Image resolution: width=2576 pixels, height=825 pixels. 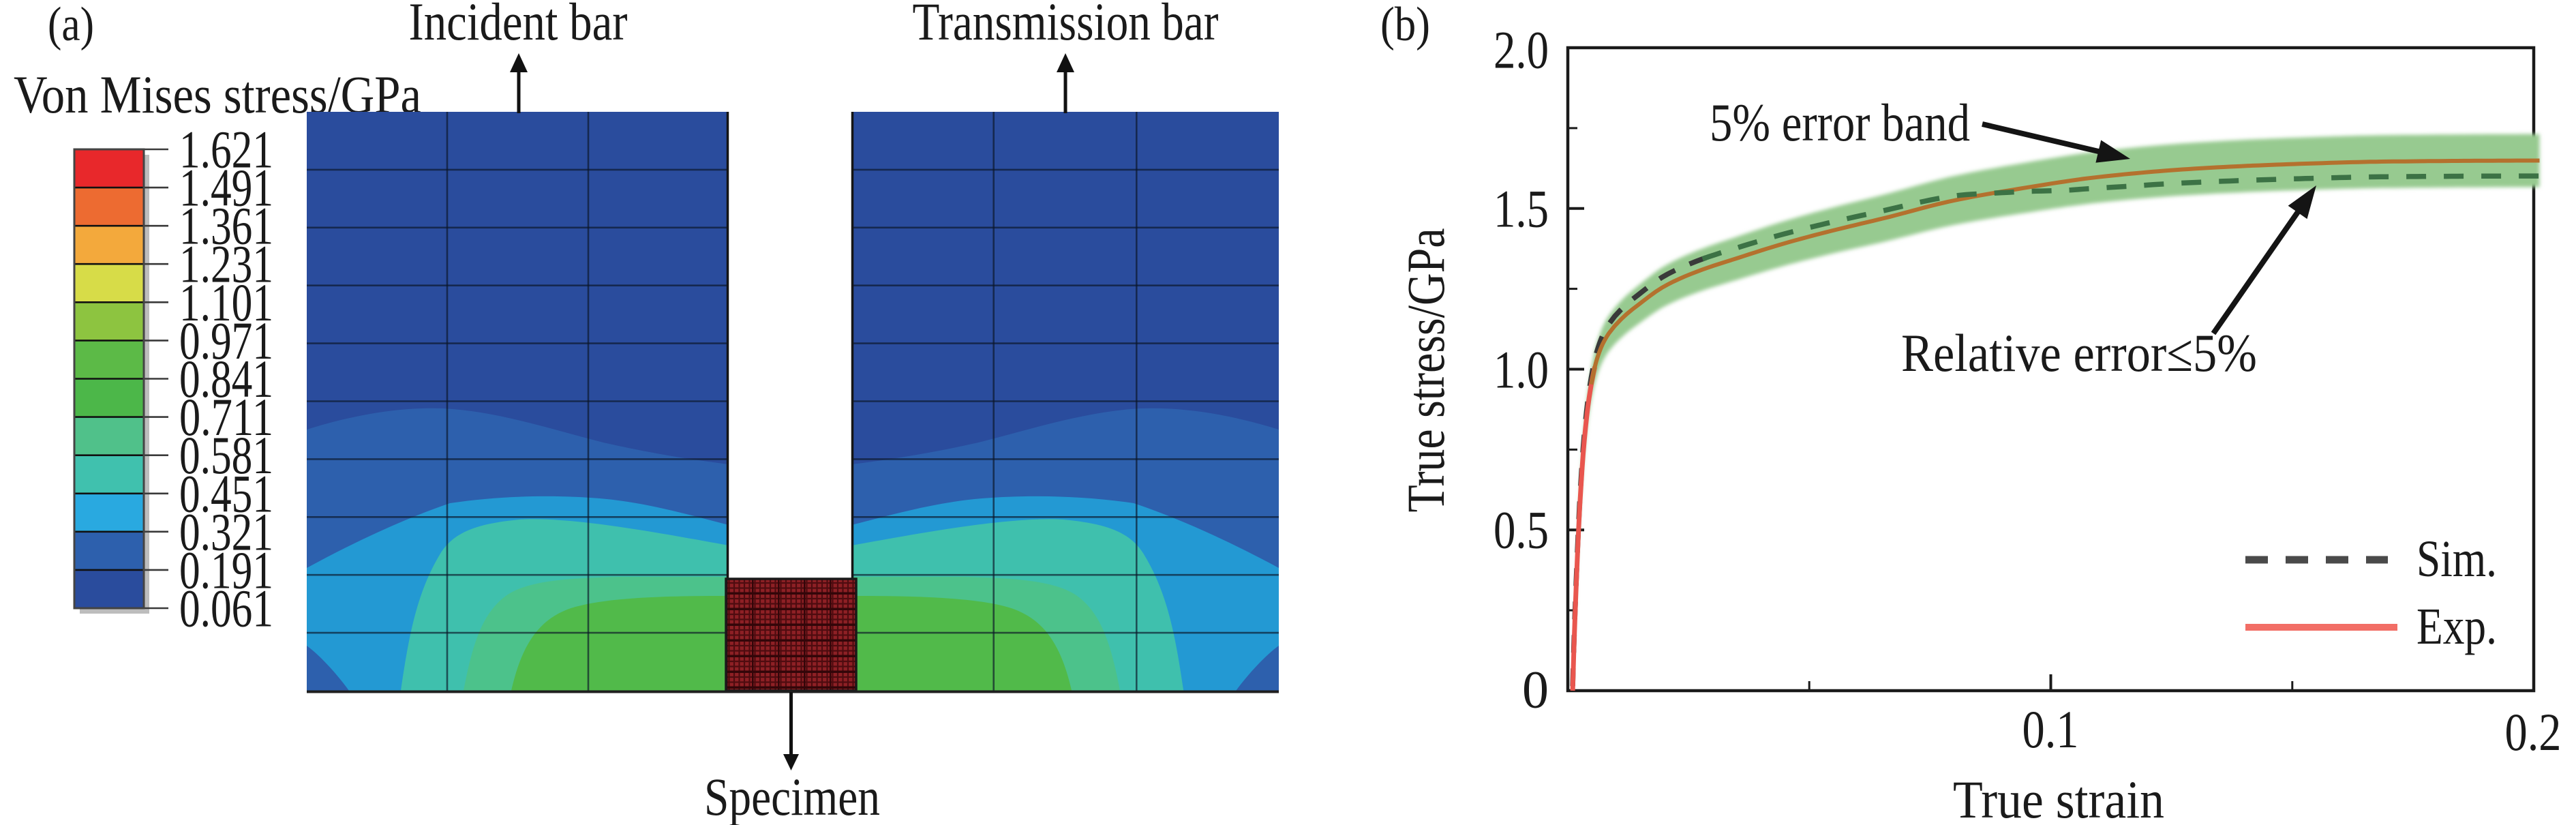 What do you see at coordinates (2079, 352) in the screenshot?
I see `svg-text: Relative error≤5%` at bounding box center [2079, 352].